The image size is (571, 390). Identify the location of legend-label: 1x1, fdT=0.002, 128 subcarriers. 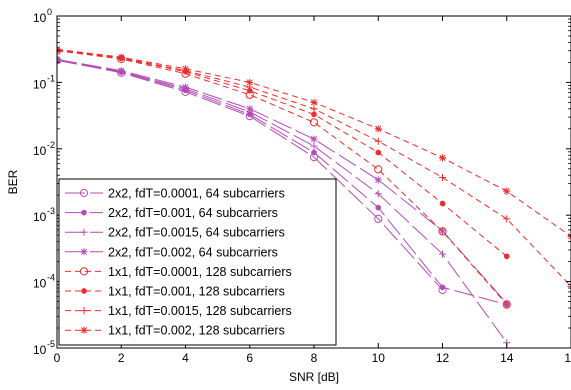
(196, 331).